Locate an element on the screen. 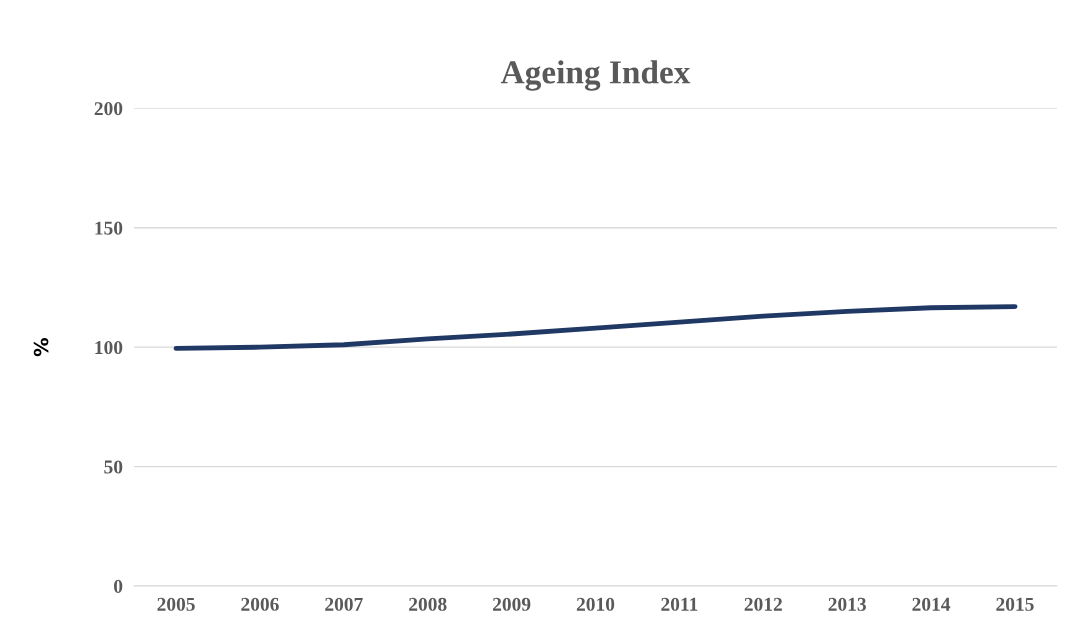  x-tick-label: 2013 is located at coordinates (847, 604).